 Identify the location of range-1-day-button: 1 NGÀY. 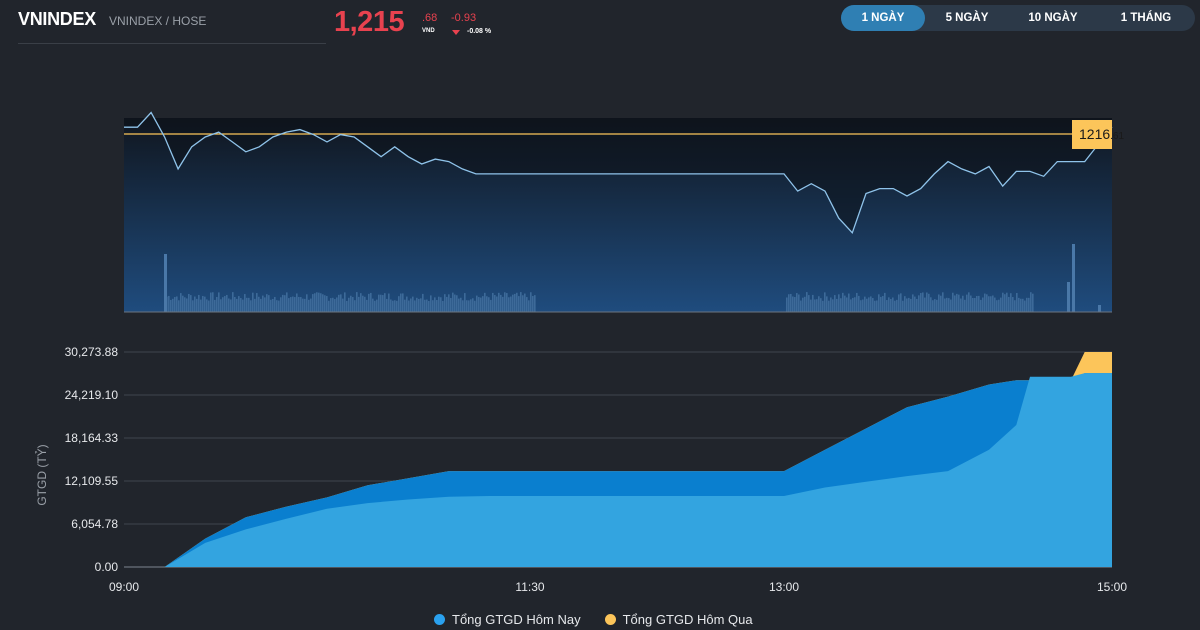
(883, 18).